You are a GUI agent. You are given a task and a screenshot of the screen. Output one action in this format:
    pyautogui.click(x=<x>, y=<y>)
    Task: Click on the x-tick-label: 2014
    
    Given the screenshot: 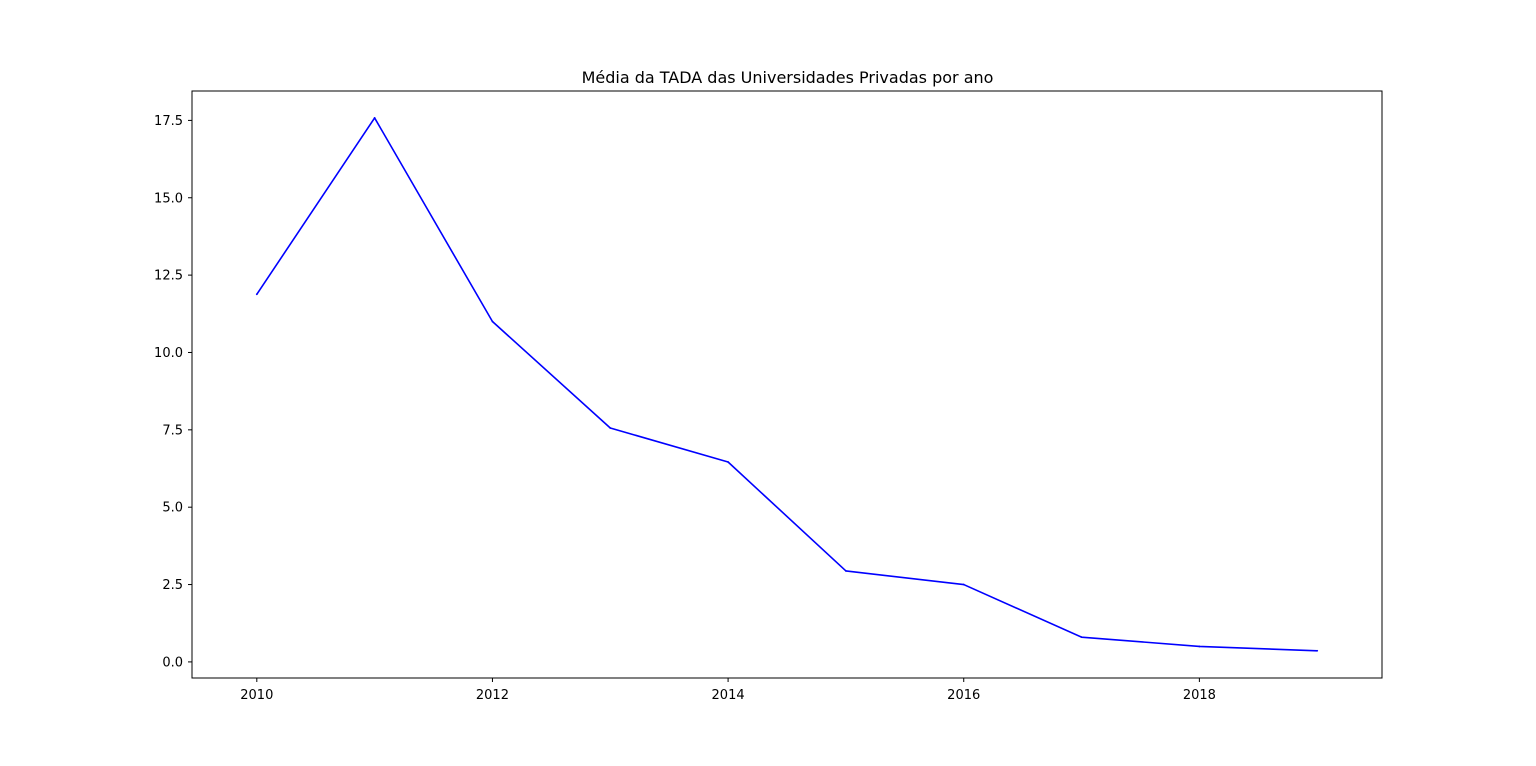 What is the action you would take?
    pyautogui.click(x=728, y=695)
    